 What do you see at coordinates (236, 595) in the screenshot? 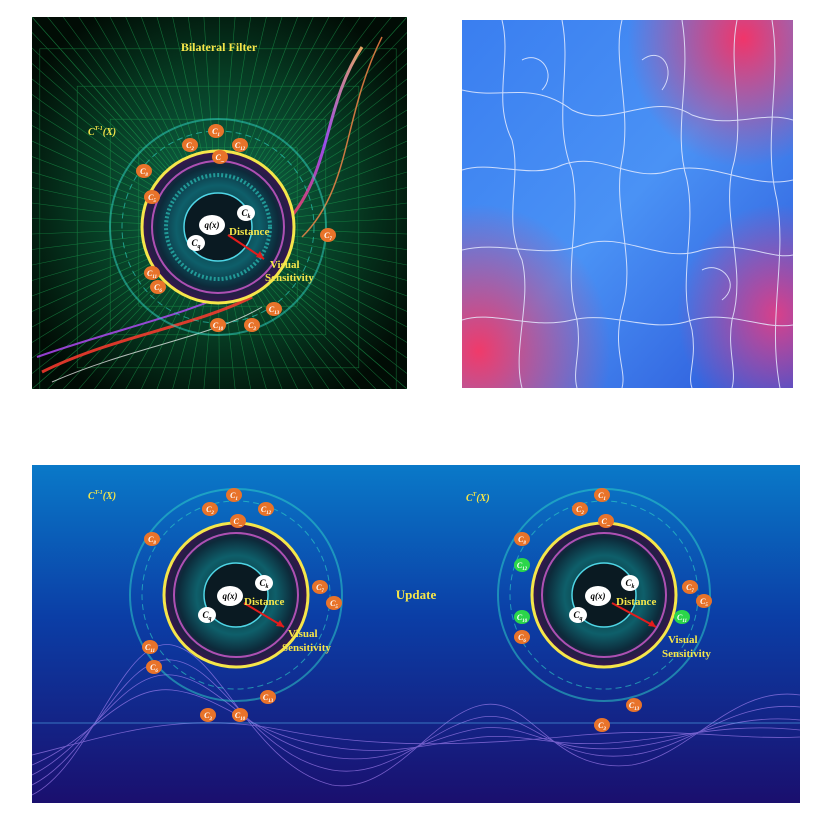
I see `magenta-ring` at bounding box center [236, 595].